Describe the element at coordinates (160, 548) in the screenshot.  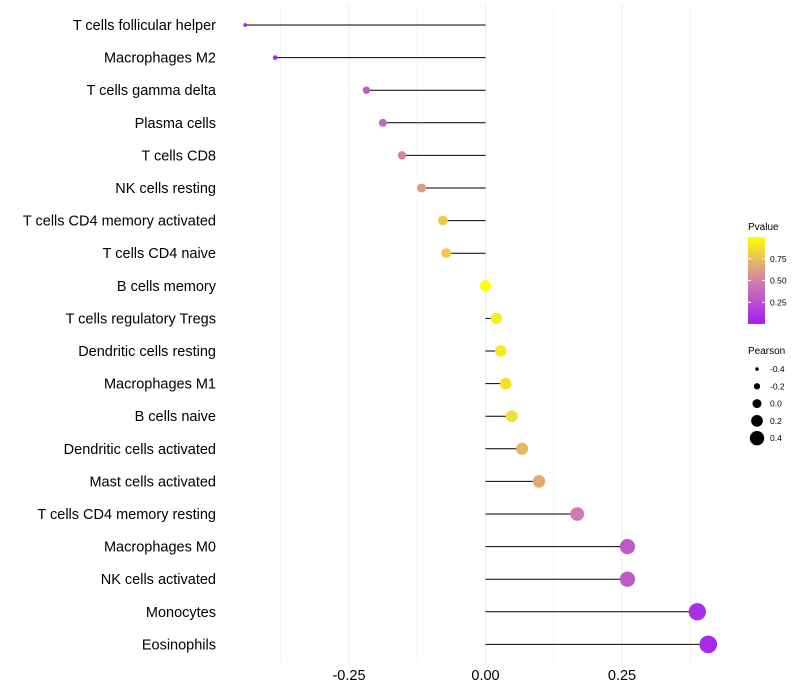
I see `category-label: Macrophages M0` at that location.